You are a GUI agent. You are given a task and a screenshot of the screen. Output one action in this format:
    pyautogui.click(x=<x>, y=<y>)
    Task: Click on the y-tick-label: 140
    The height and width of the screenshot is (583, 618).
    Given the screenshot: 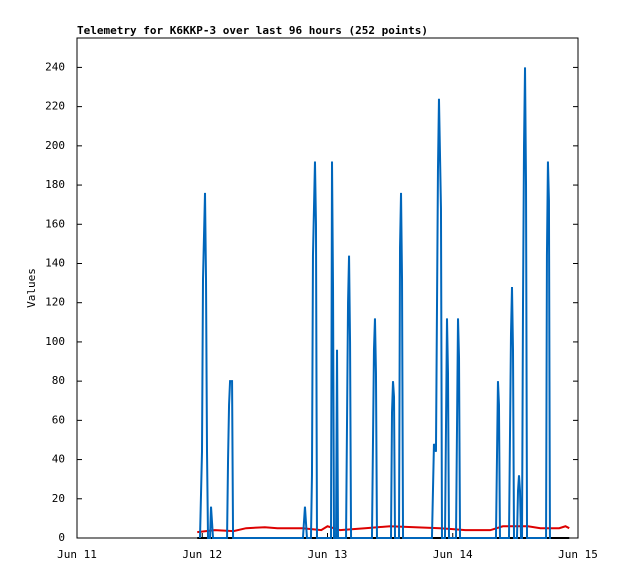 What is the action you would take?
    pyautogui.click(x=55, y=262)
    